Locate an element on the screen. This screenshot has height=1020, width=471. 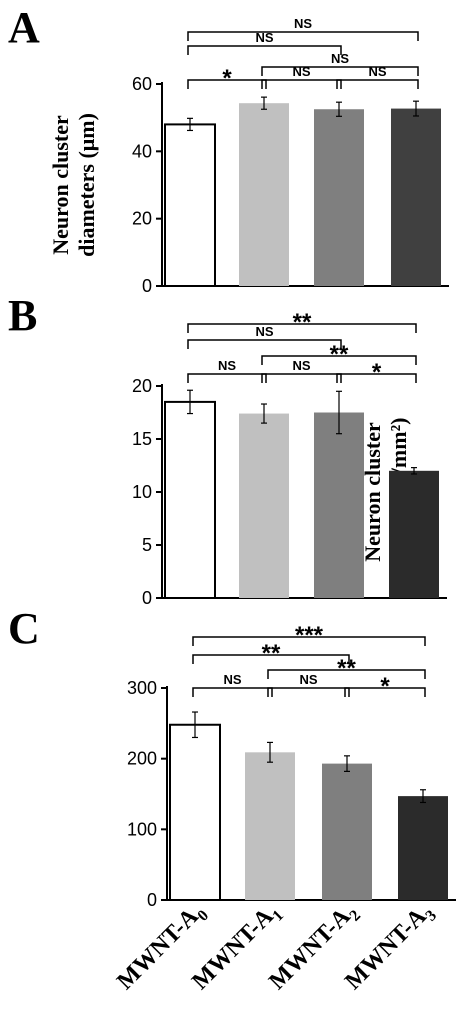
y-axis-label-line: diameters (μm) is located at coordinates (86, 185).